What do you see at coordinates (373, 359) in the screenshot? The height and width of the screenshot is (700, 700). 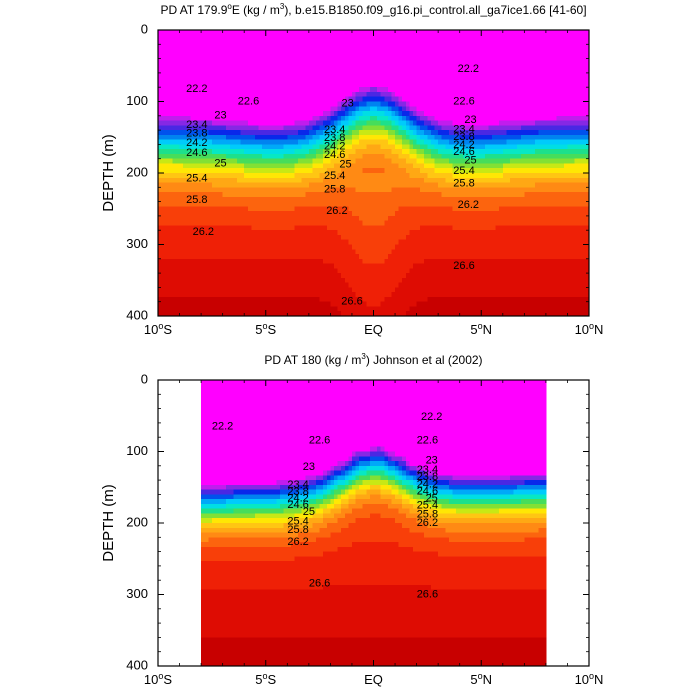 I see `chart-title: PD AT 180 (kg / m3) Johnson et al (2002)` at bounding box center [373, 359].